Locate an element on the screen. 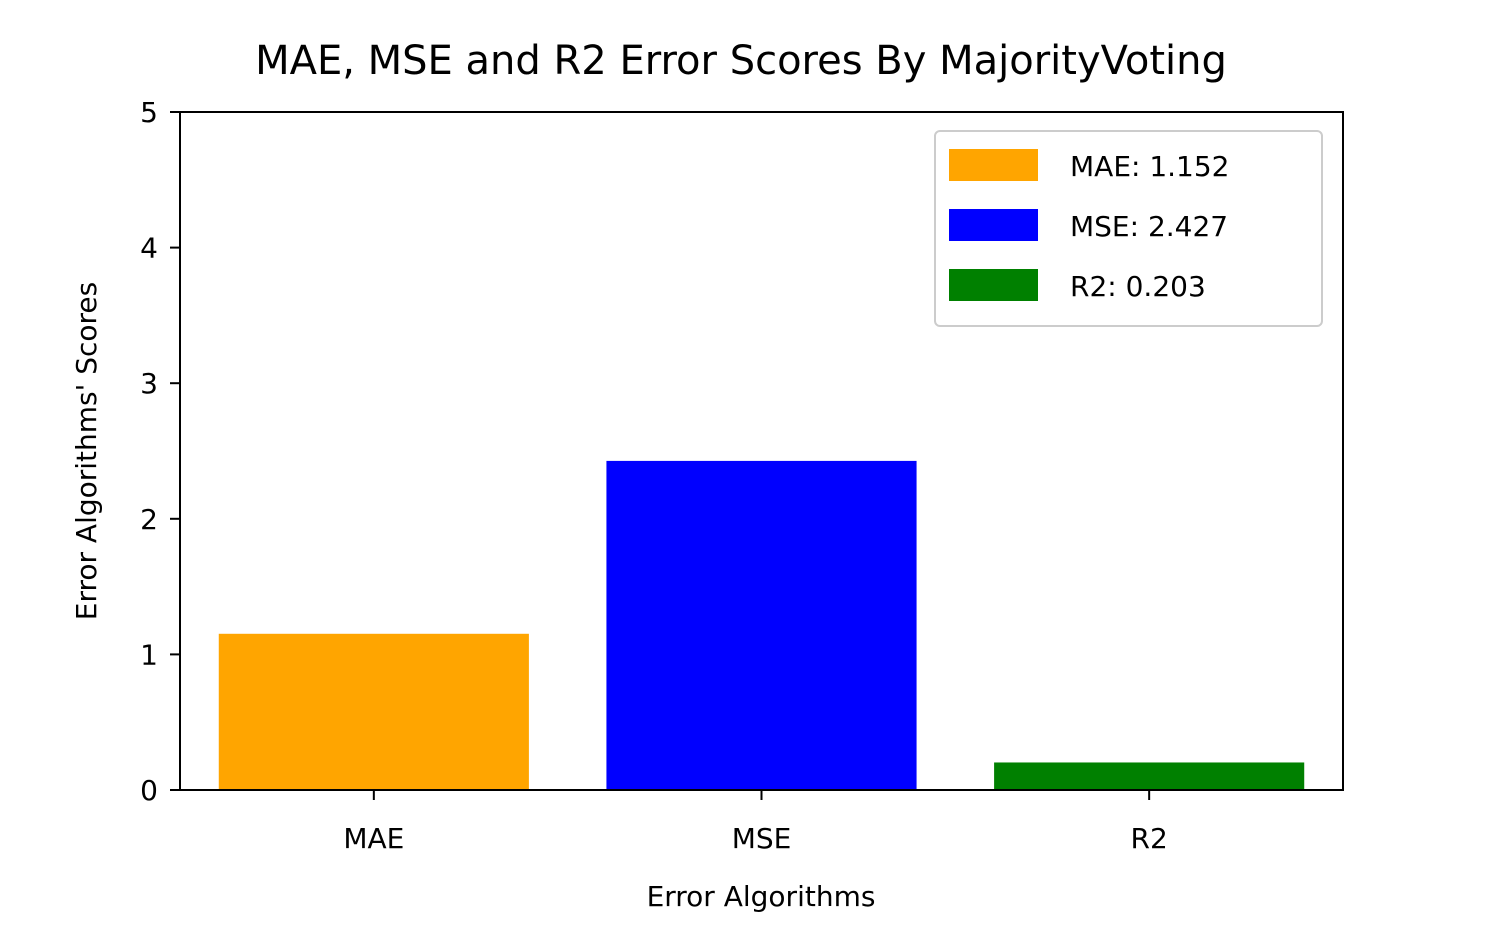 Image resolution: width=1485 pixels, height=950 pixels. x-tick-label: R2 is located at coordinates (1149, 838).